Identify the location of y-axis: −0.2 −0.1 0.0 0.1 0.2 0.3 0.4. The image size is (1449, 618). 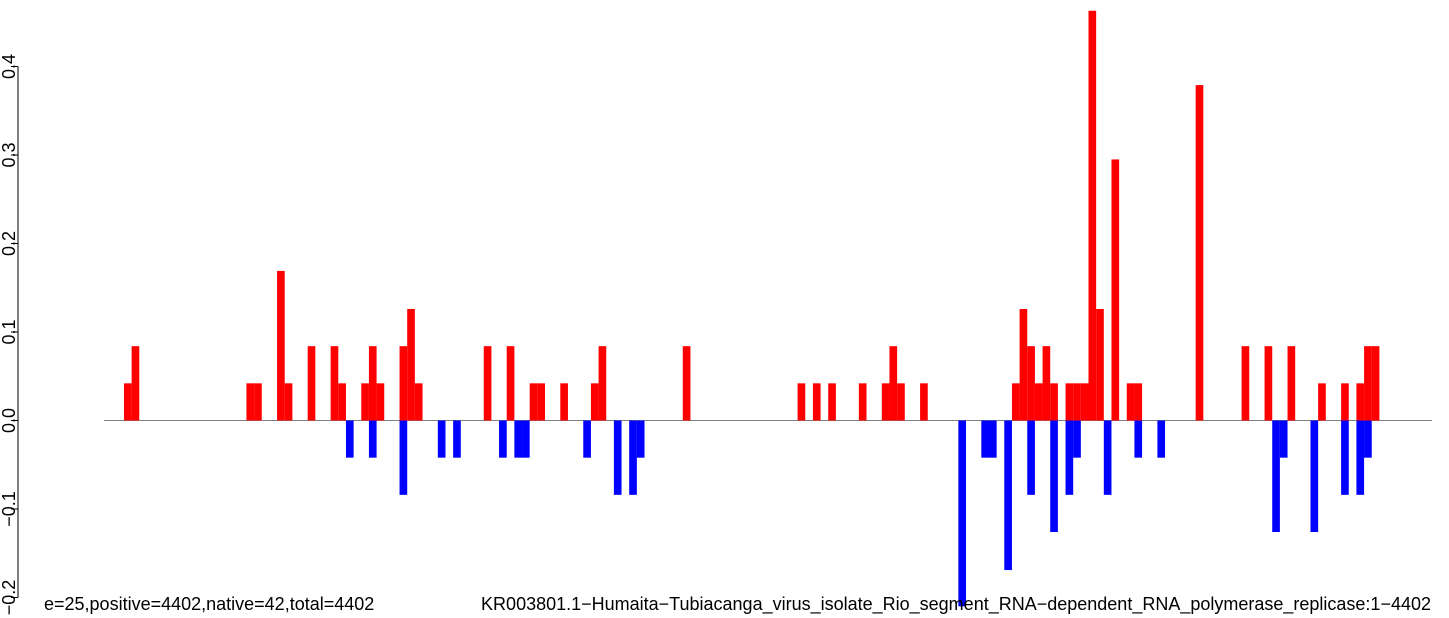
(9, 334).